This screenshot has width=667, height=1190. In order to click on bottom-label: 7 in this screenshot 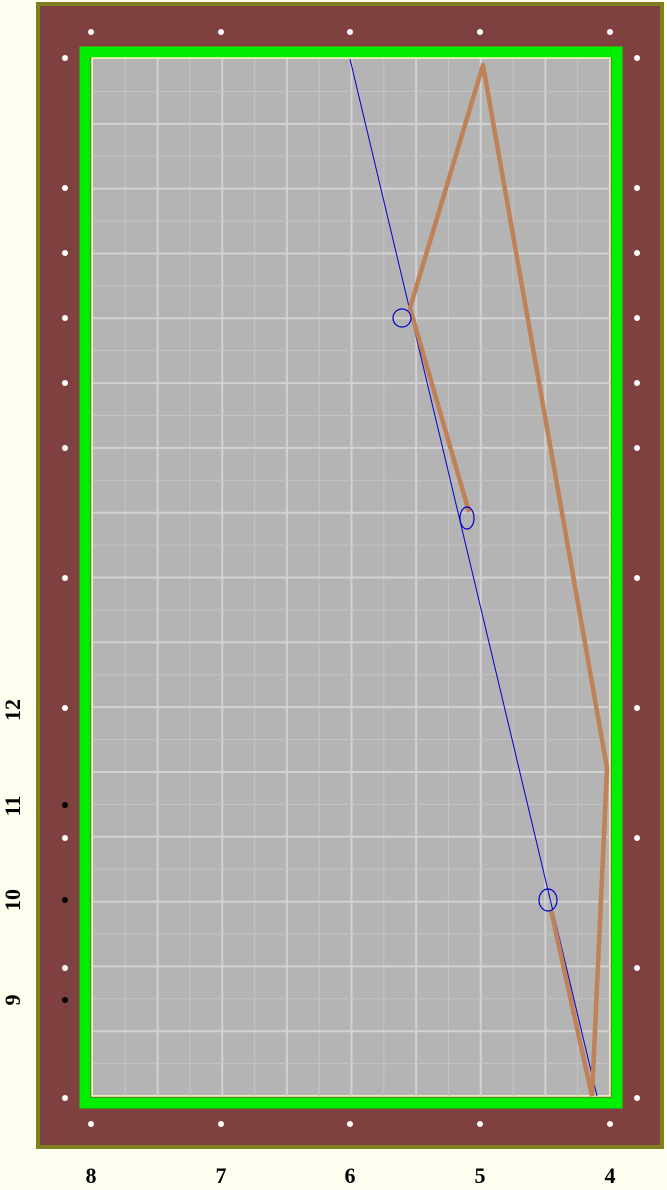, I will do `click(221, 1175)`.